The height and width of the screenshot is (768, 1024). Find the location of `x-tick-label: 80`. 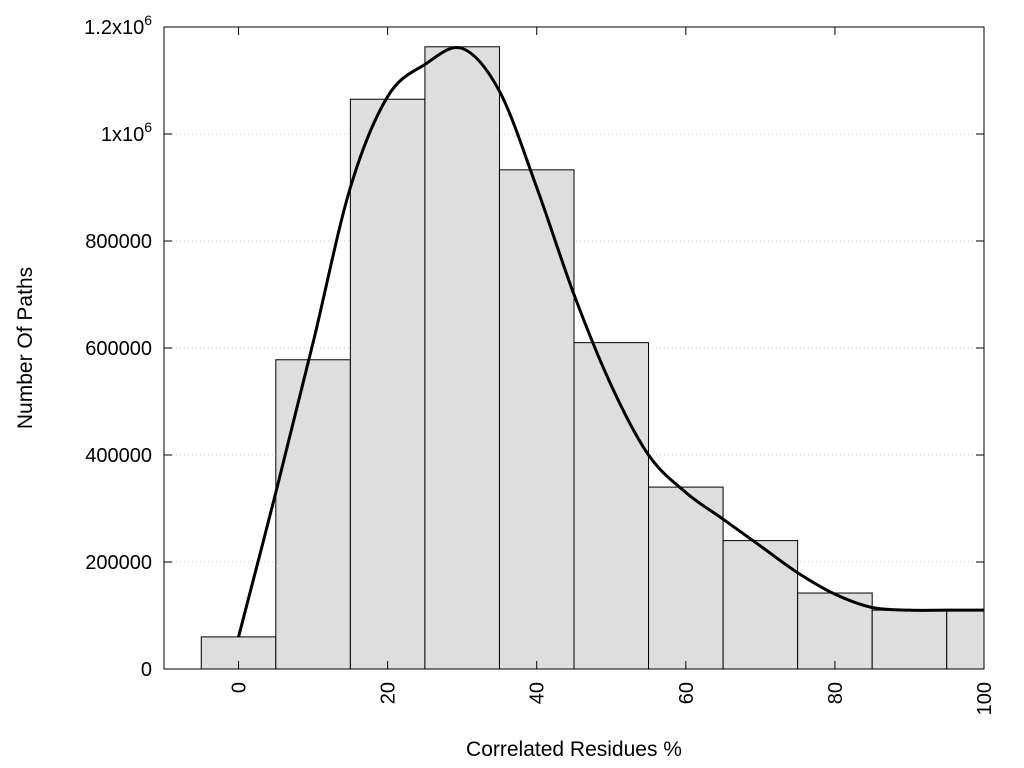

x-tick-label: 80 is located at coordinates (836, 693).